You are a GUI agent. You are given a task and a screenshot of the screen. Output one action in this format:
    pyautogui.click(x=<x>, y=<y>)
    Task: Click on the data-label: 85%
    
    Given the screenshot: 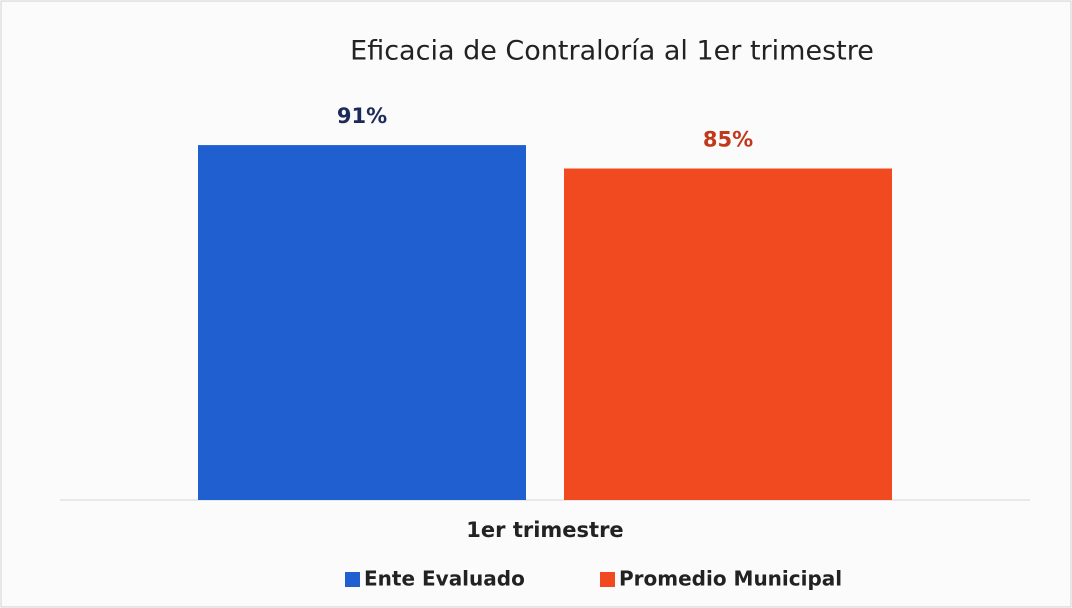 What is the action you would take?
    pyautogui.click(x=728, y=140)
    